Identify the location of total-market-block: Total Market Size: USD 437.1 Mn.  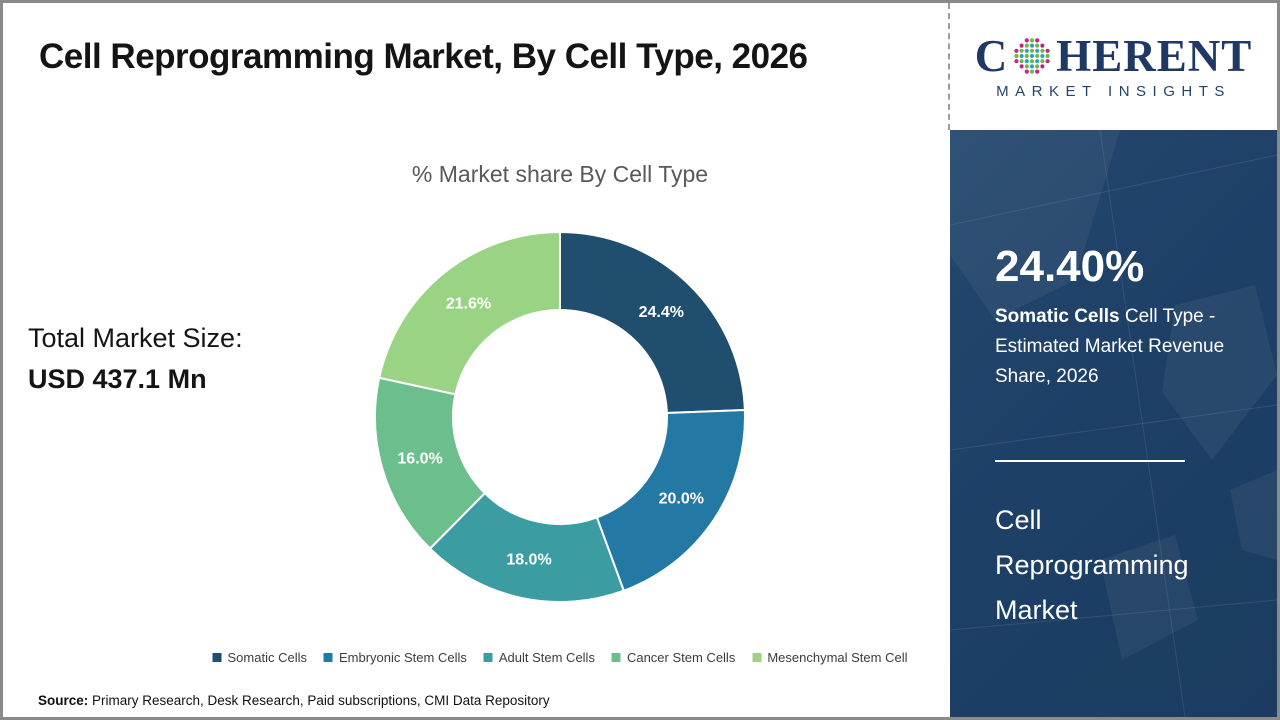
(135, 359).